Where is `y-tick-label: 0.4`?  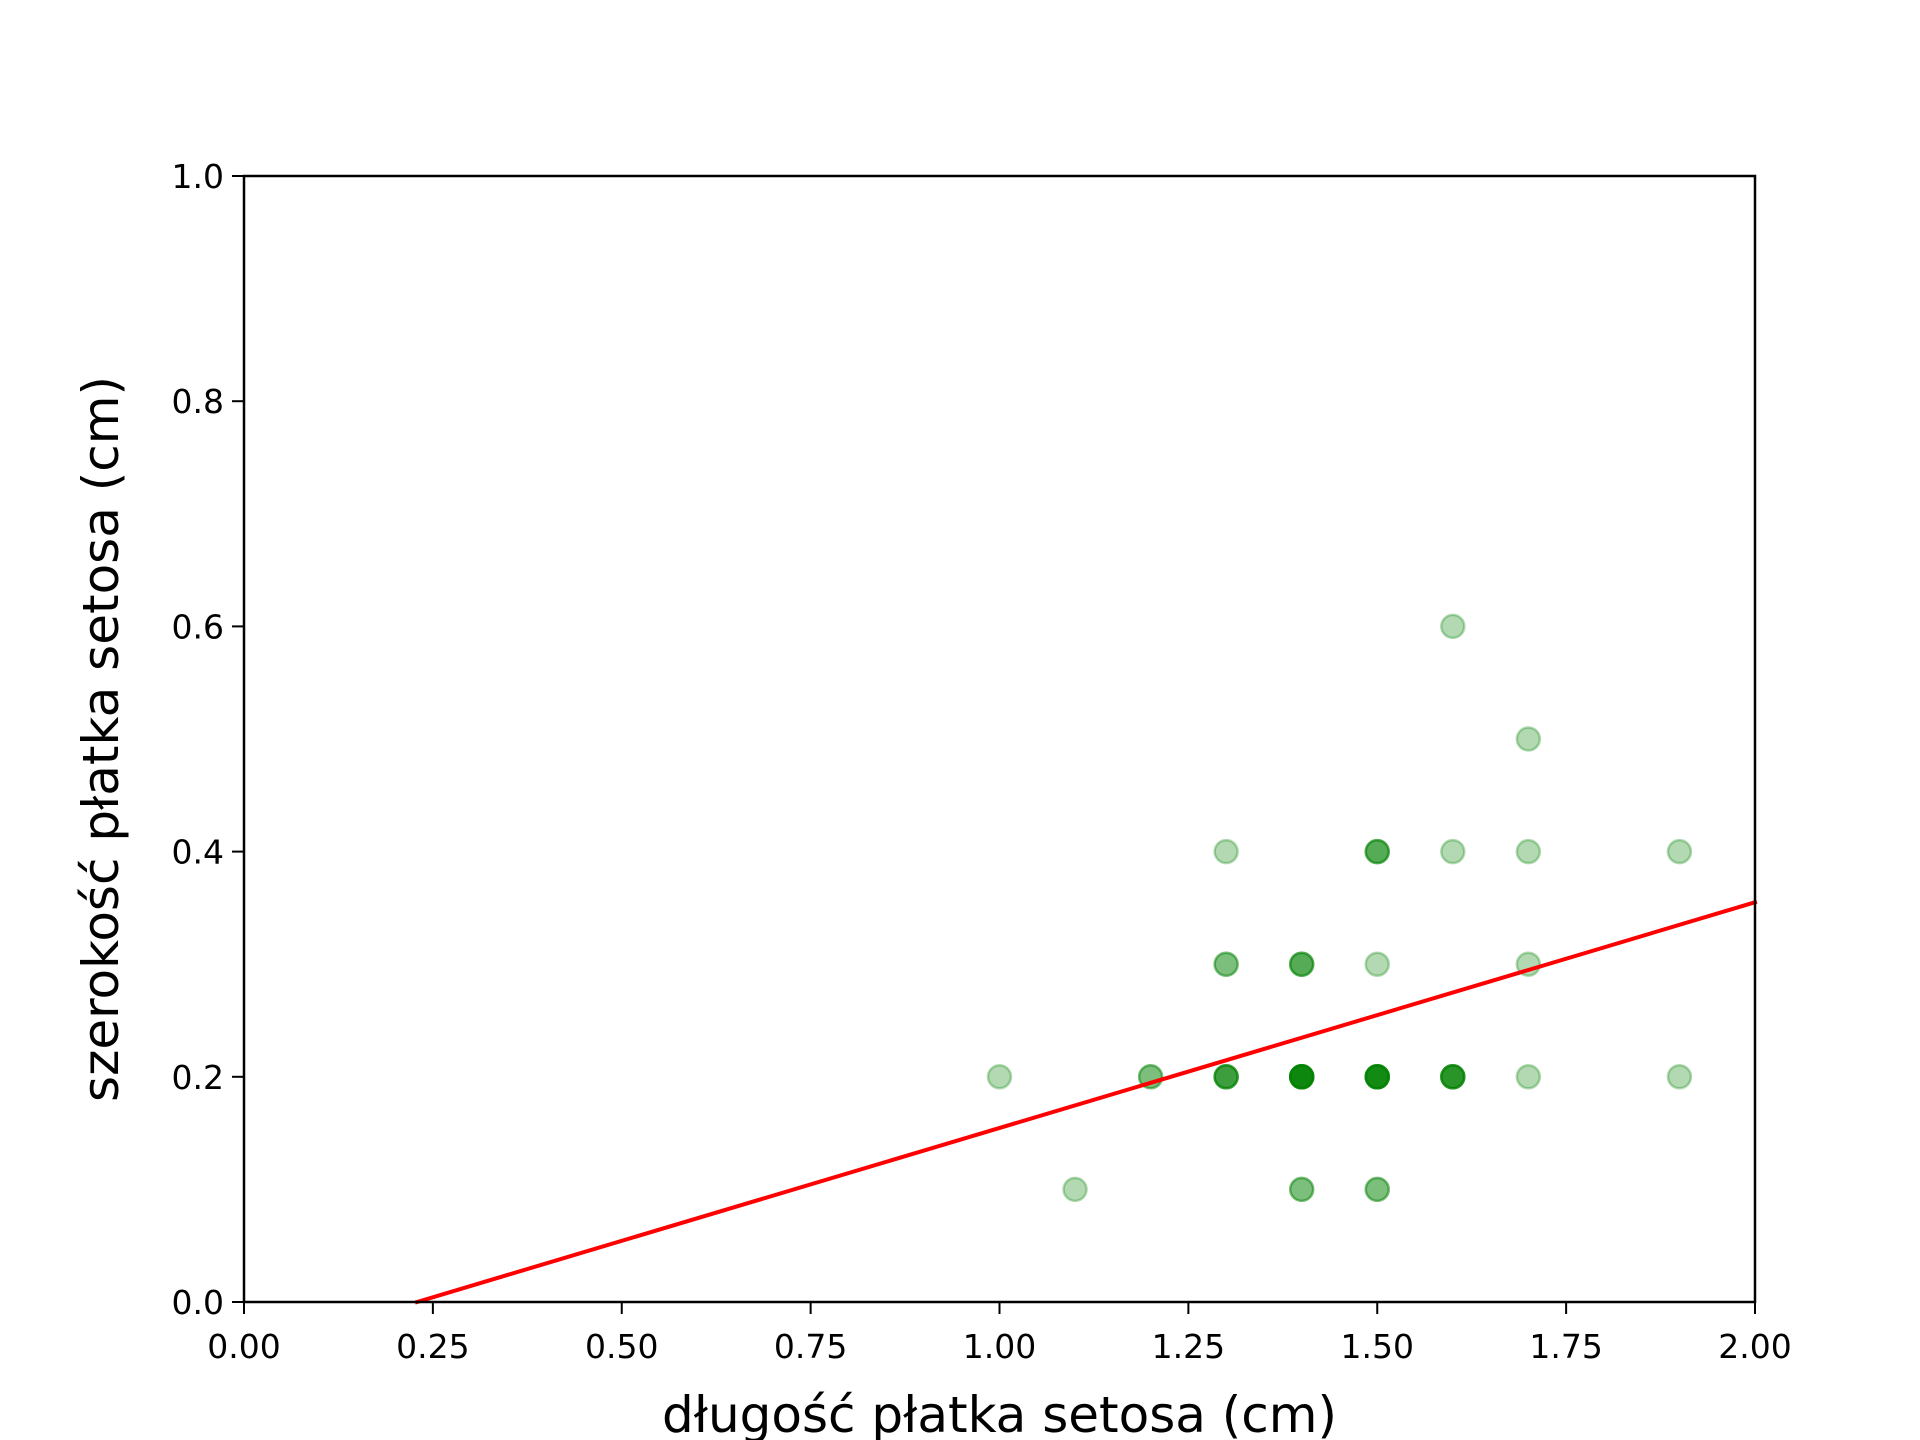 y-tick-label: 0.4 is located at coordinates (198, 852).